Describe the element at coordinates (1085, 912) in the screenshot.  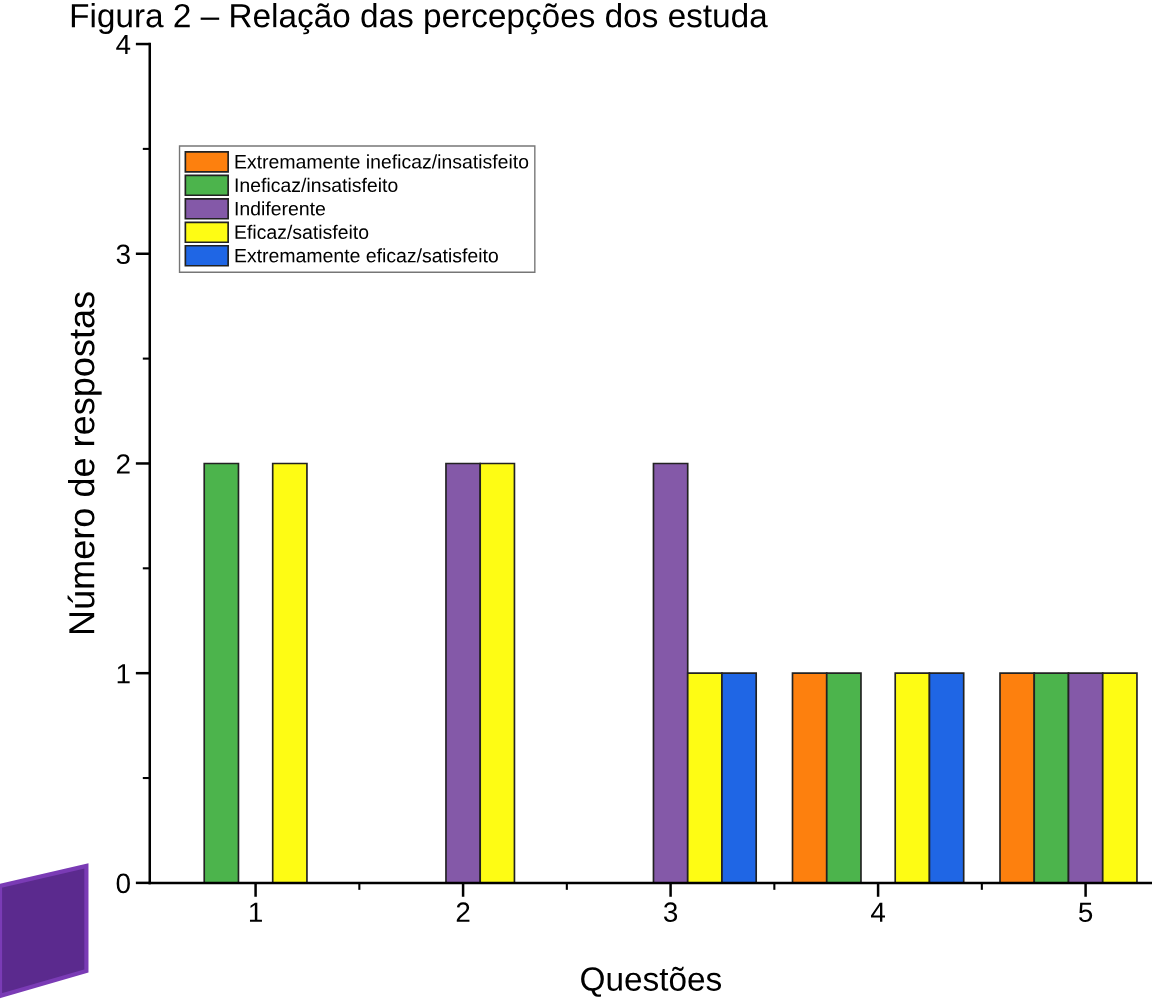
I see `x-tick-label: 5` at that location.